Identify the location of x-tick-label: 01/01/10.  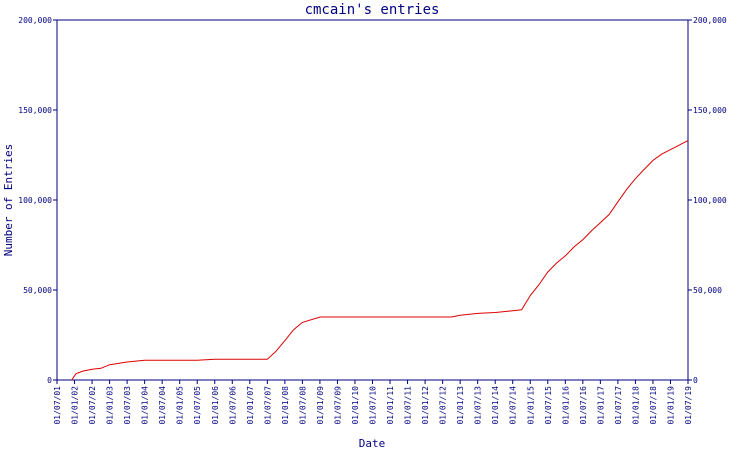
(355, 405).